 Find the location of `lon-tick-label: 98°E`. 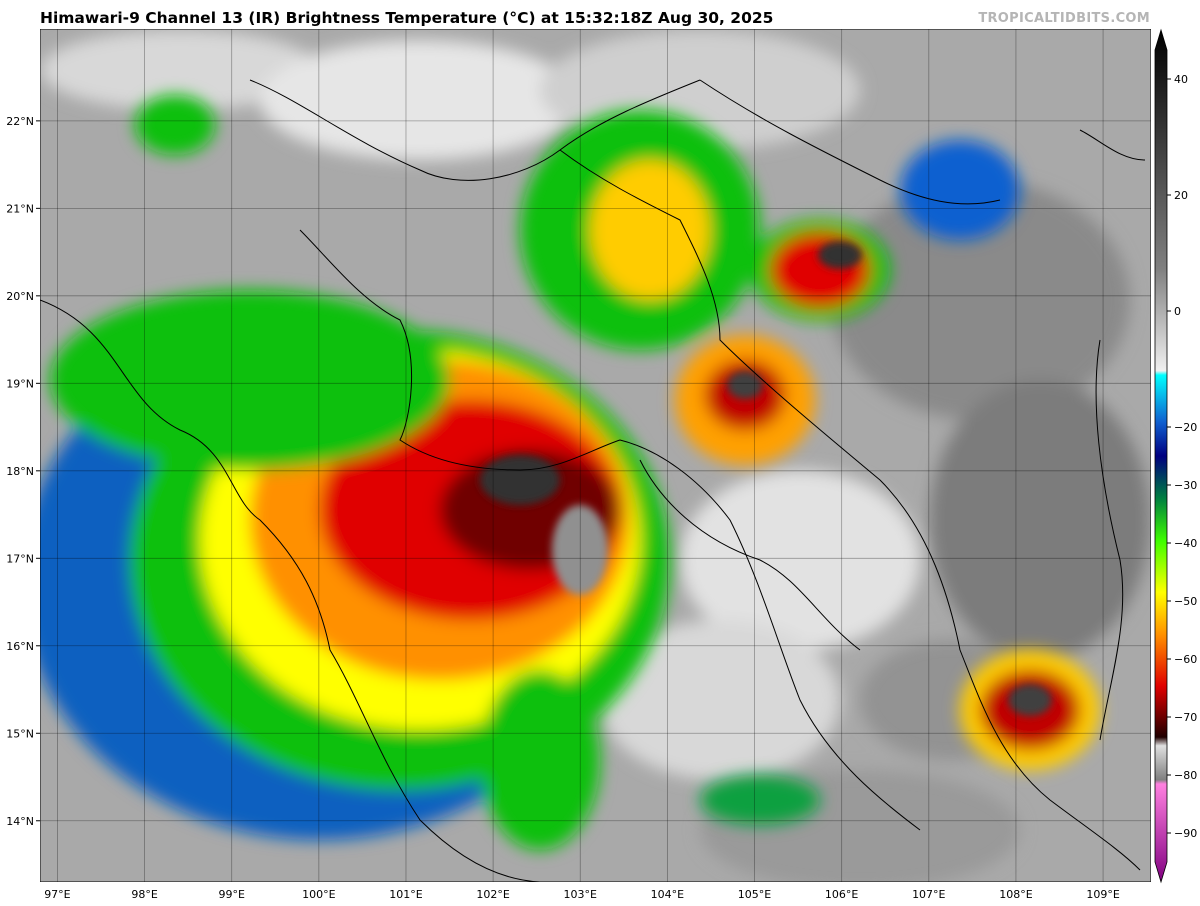

lon-tick-label: 98°E is located at coordinates (144, 894).